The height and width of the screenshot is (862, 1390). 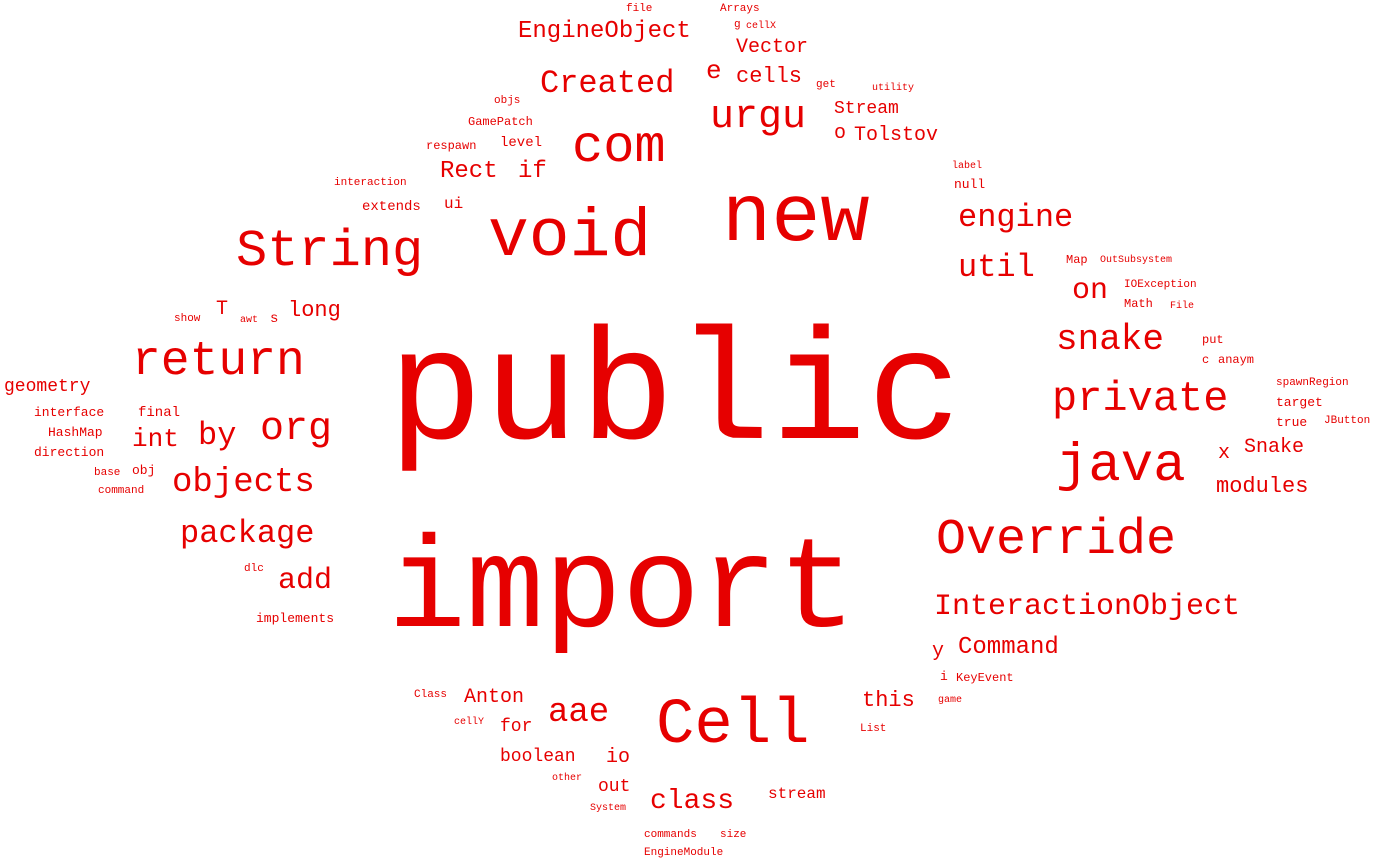 I want to click on word: modules, so click(x=1262, y=486).